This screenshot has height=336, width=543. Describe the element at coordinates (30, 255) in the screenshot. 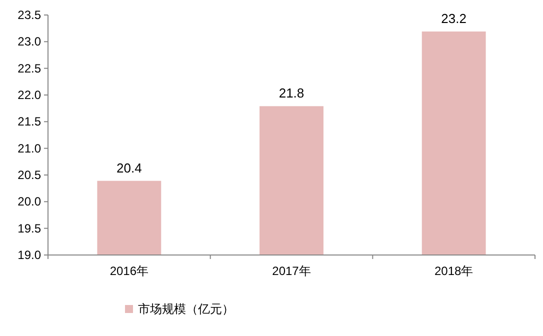

I see `y-tick-label: 19.0` at that location.